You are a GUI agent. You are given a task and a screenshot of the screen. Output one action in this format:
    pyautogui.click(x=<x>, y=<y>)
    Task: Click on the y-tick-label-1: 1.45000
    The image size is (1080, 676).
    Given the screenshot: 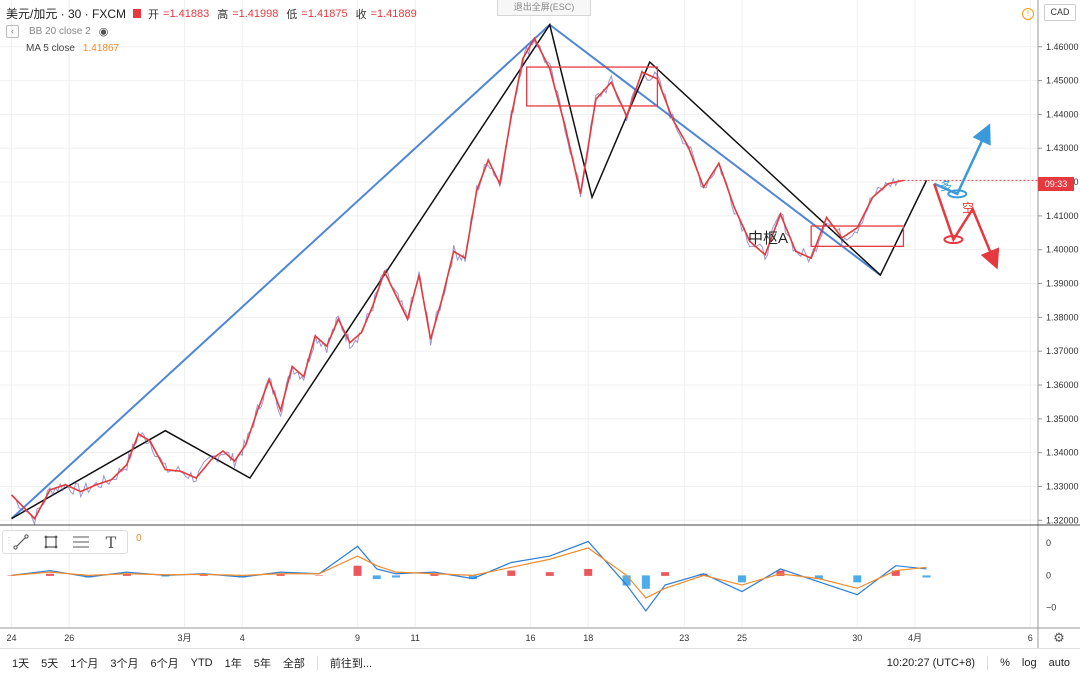 What is the action you would take?
    pyautogui.click(x=1062, y=81)
    